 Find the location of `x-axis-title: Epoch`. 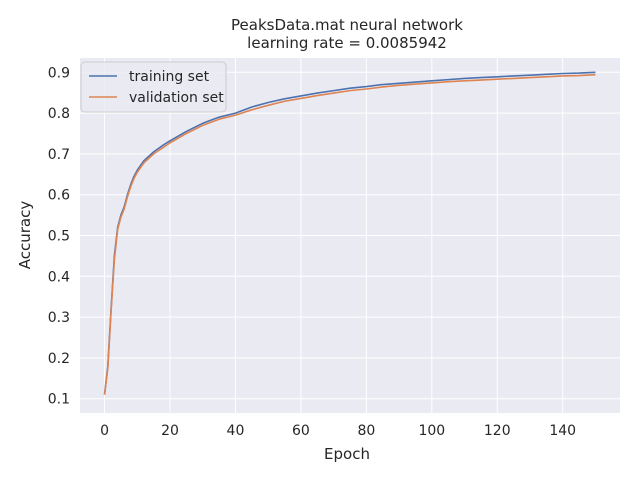

x-axis-title: Epoch is located at coordinates (347, 454).